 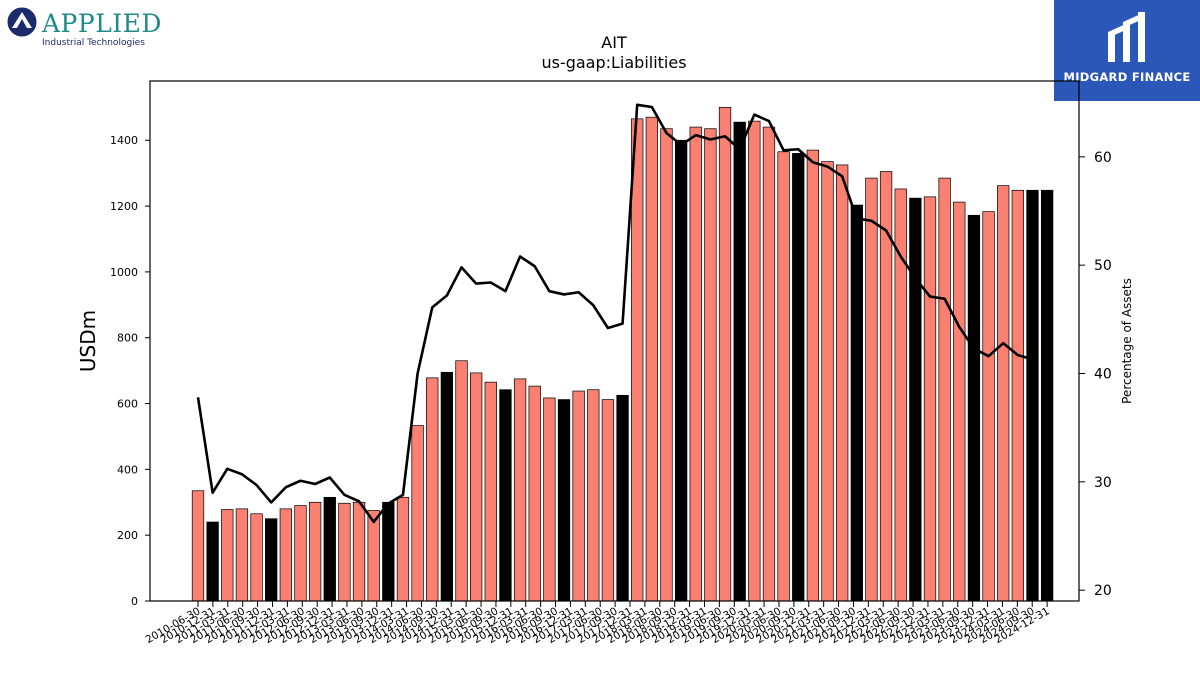 I want to click on y2-tick-label: 60, so click(x=1103, y=158).